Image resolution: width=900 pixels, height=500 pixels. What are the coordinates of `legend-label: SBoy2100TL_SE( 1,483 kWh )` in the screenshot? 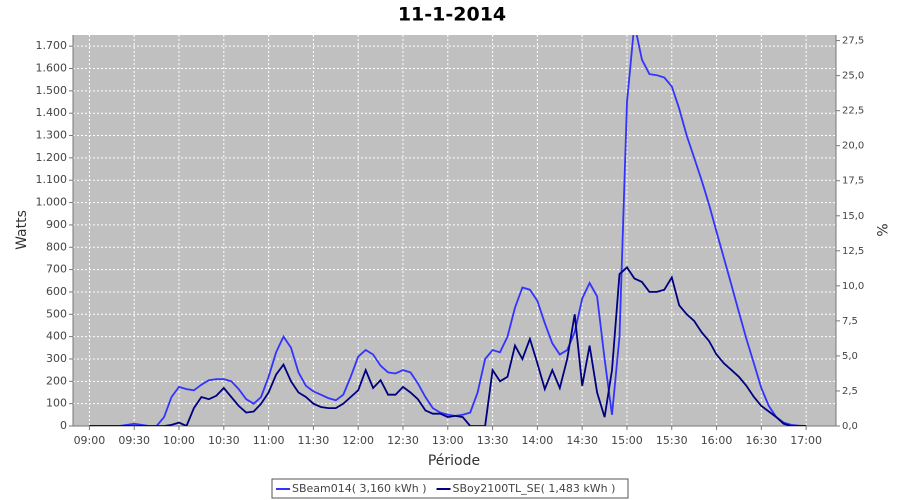 It's located at (534, 488).